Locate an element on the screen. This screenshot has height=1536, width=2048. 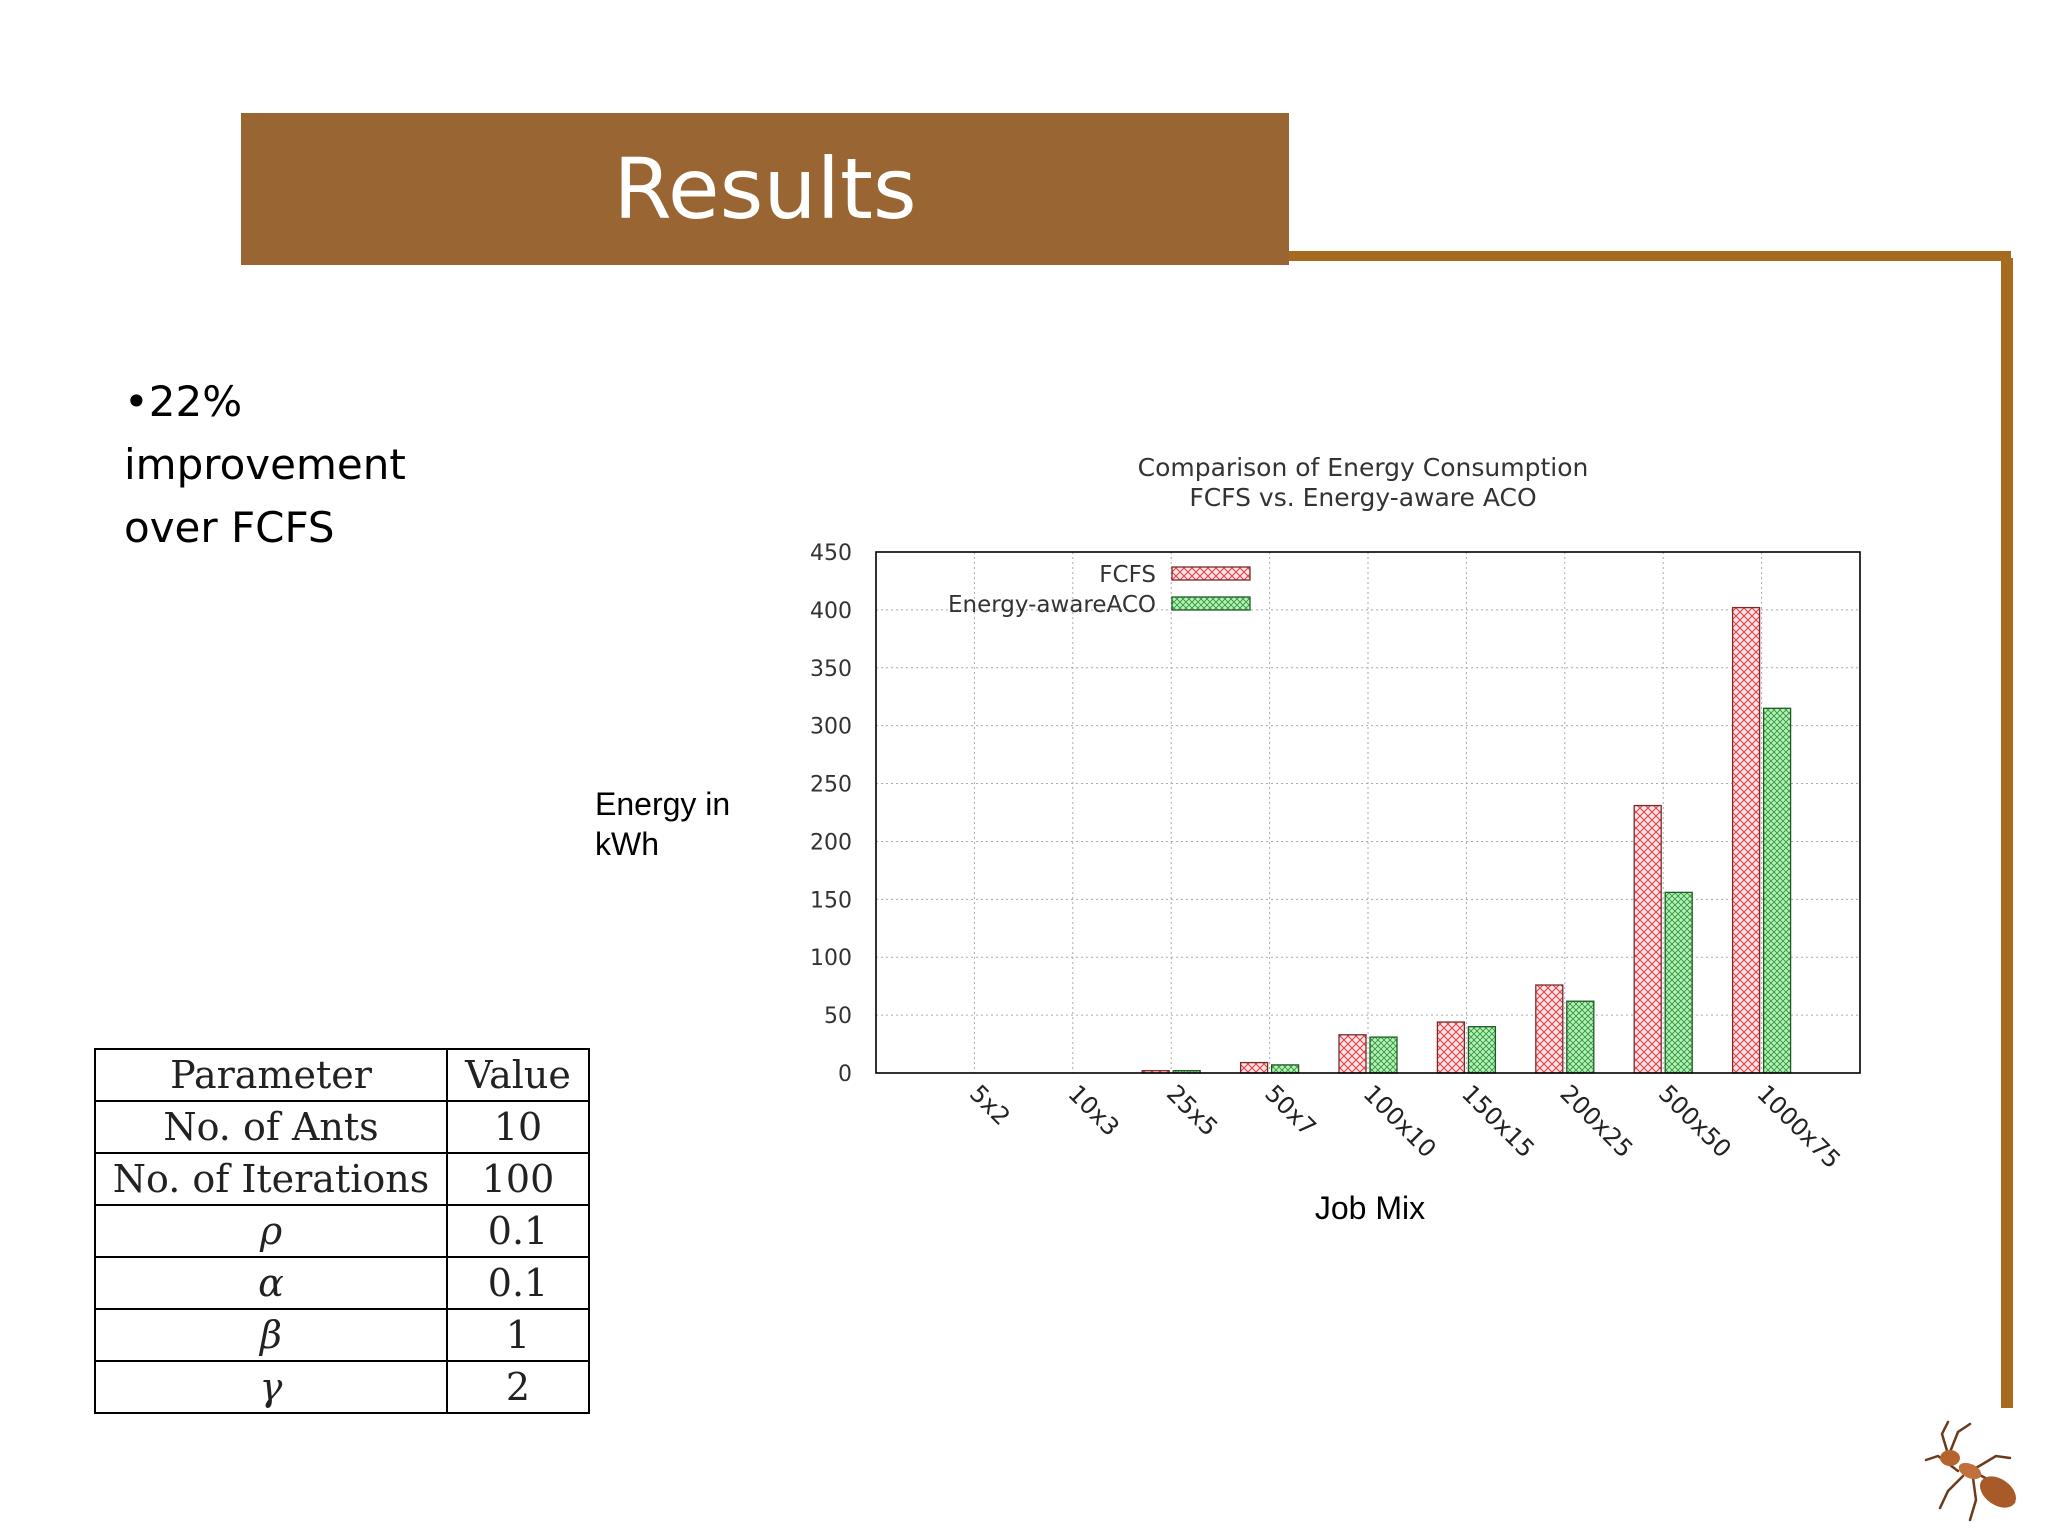
y-tick-label: 400 is located at coordinates (831, 611).